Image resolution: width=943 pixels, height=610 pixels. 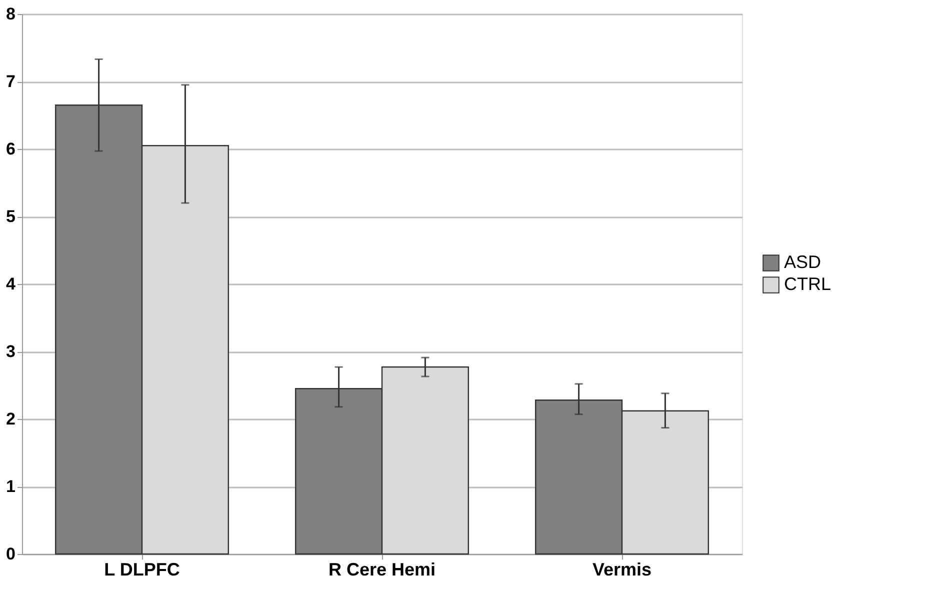 What do you see at coordinates (11, 81) in the screenshot?
I see `y-tick-label: 7` at bounding box center [11, 81].